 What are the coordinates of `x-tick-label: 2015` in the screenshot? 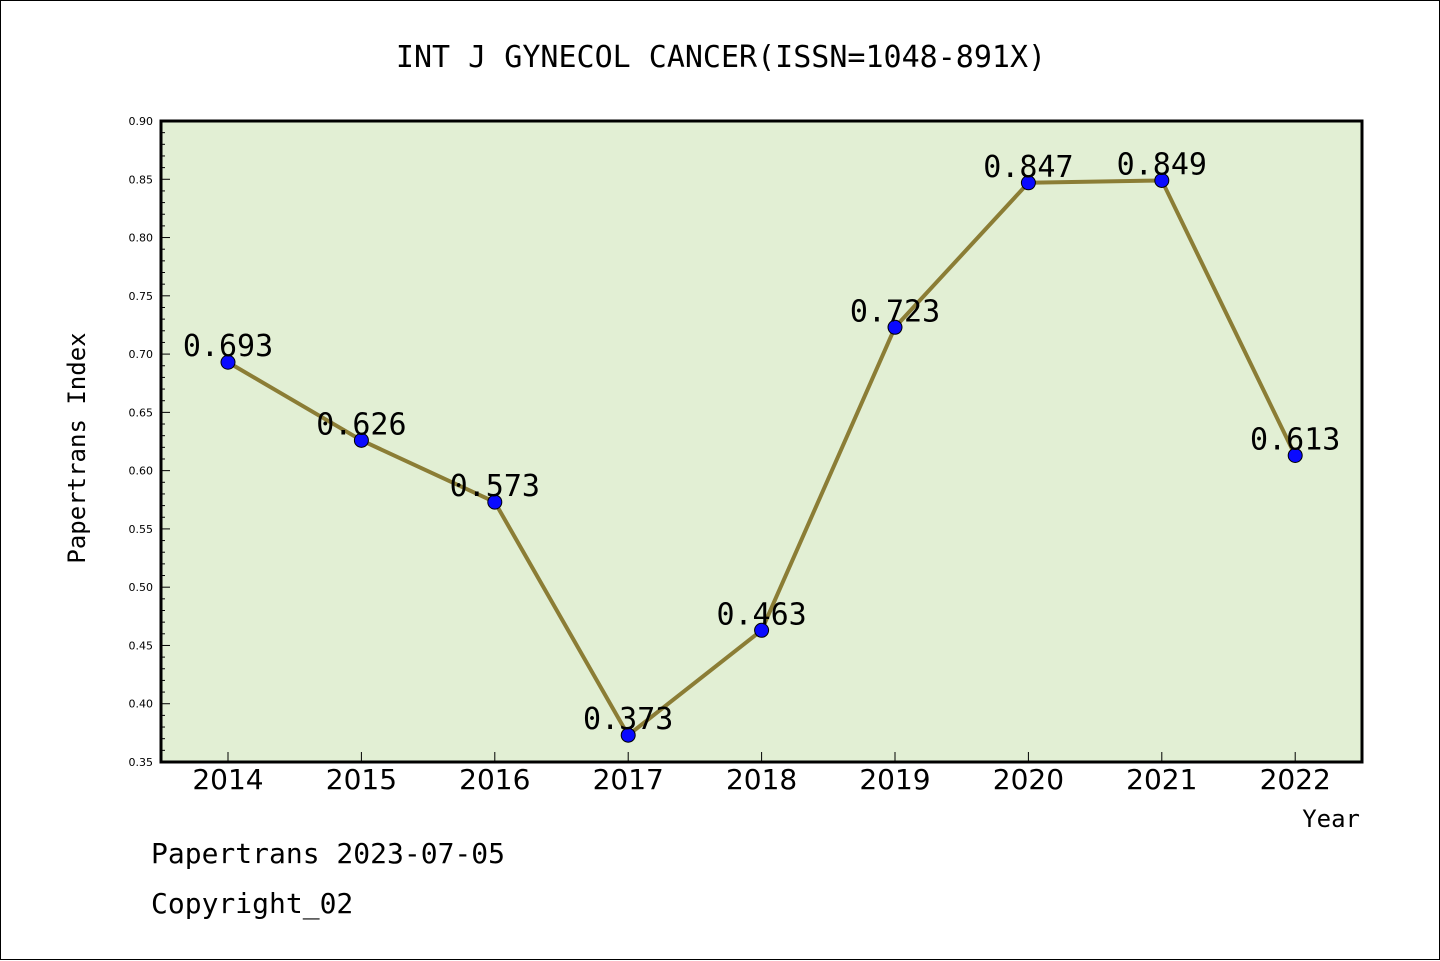 It's located at (361, 779).